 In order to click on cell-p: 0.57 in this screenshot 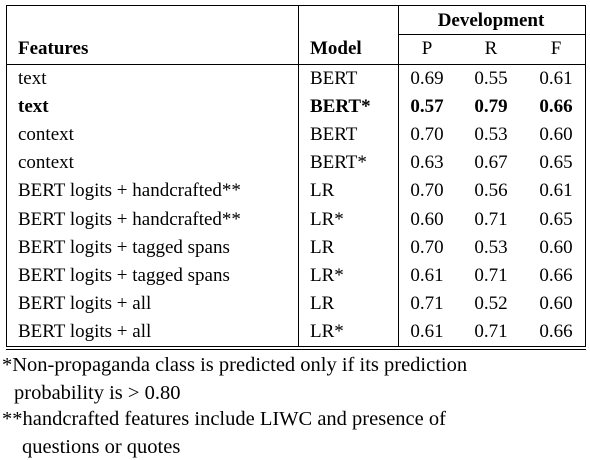, I will do `click(427, 106)`.